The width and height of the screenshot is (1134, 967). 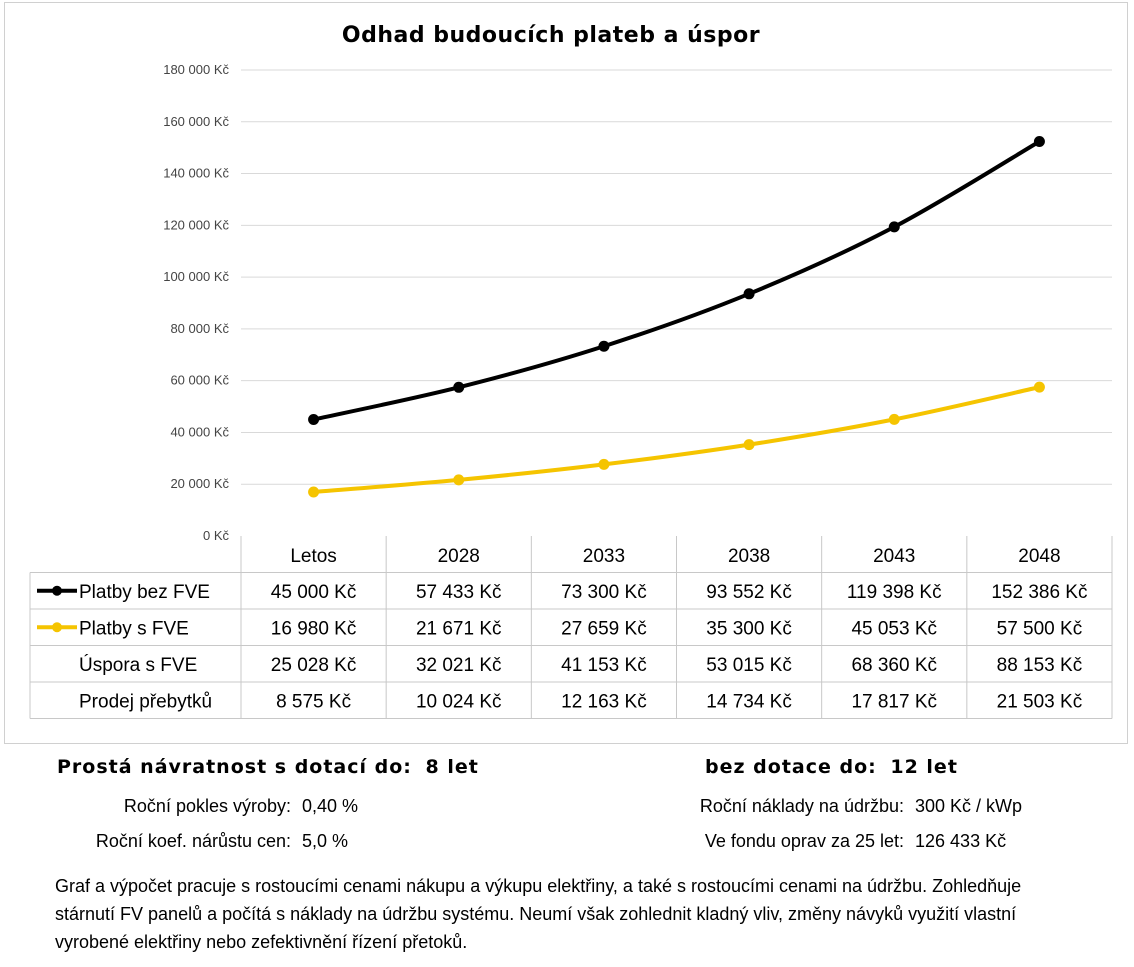 I want to click on table-cell: 41 153 Kč, so click(x=604, y=665).